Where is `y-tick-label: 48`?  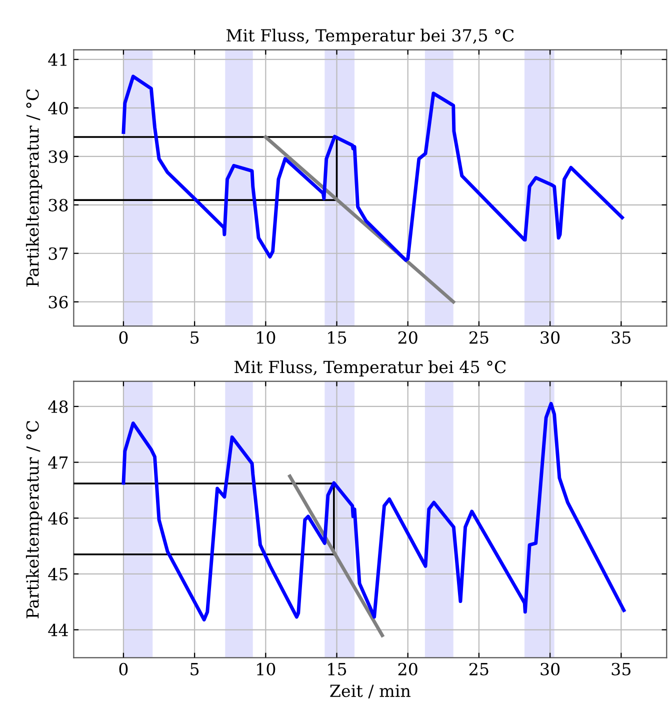 y-tick-label: 48 is located at coordinates (58, 407).